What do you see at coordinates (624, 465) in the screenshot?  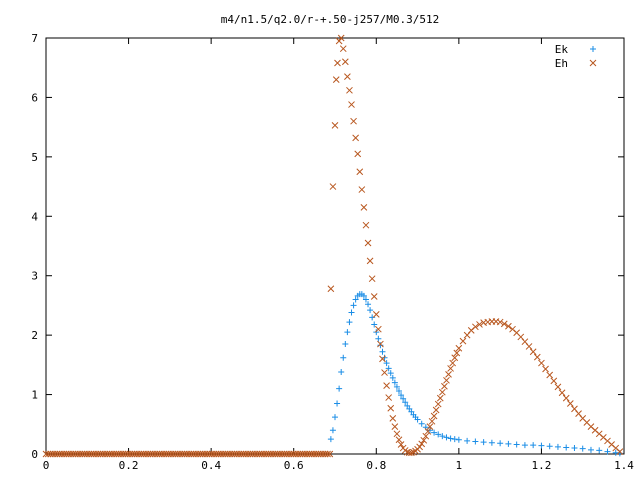 I see `x-tick-label: 1.4` at bounding box center [624, 465].